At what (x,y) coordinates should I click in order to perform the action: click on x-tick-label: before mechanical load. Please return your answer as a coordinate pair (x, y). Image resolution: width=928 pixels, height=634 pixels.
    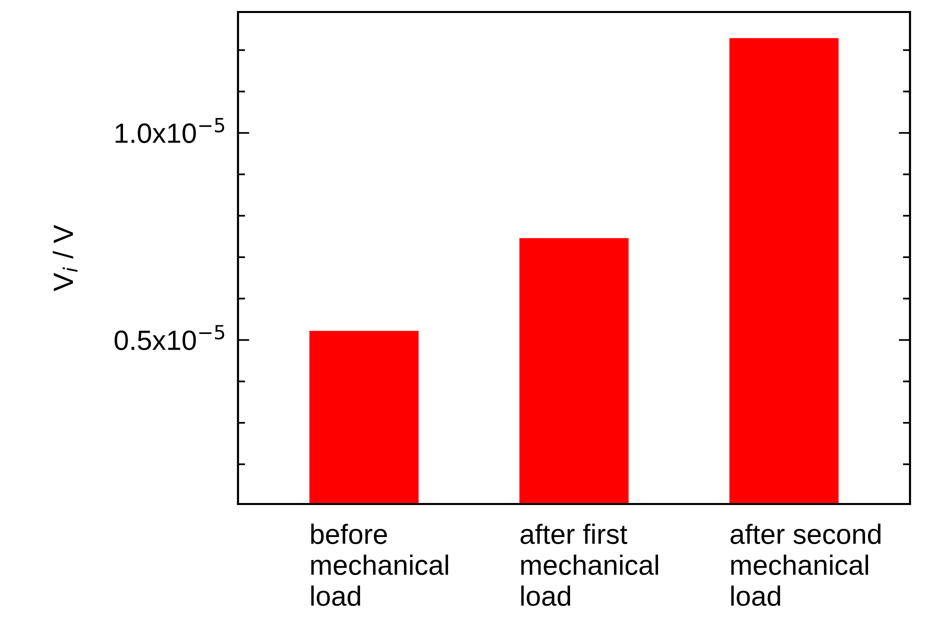
    Looking at the image, I should click on (379, 565).